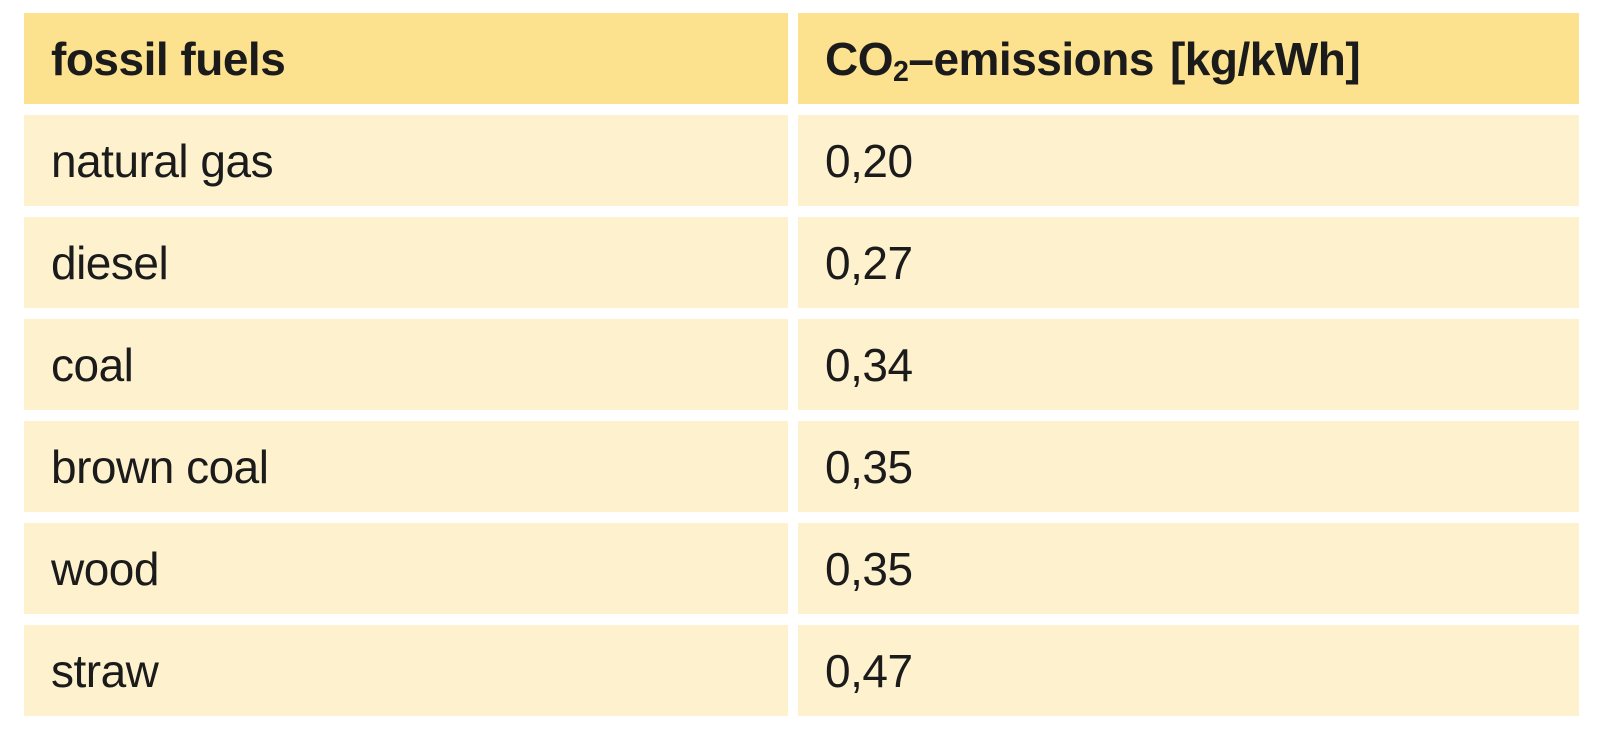 This screenshot has height=729, width=1600. What do you see at coordinates (160, 466) in the screenshot?
I see `fuel-name: brown coal` at bounding box center [160, 466].